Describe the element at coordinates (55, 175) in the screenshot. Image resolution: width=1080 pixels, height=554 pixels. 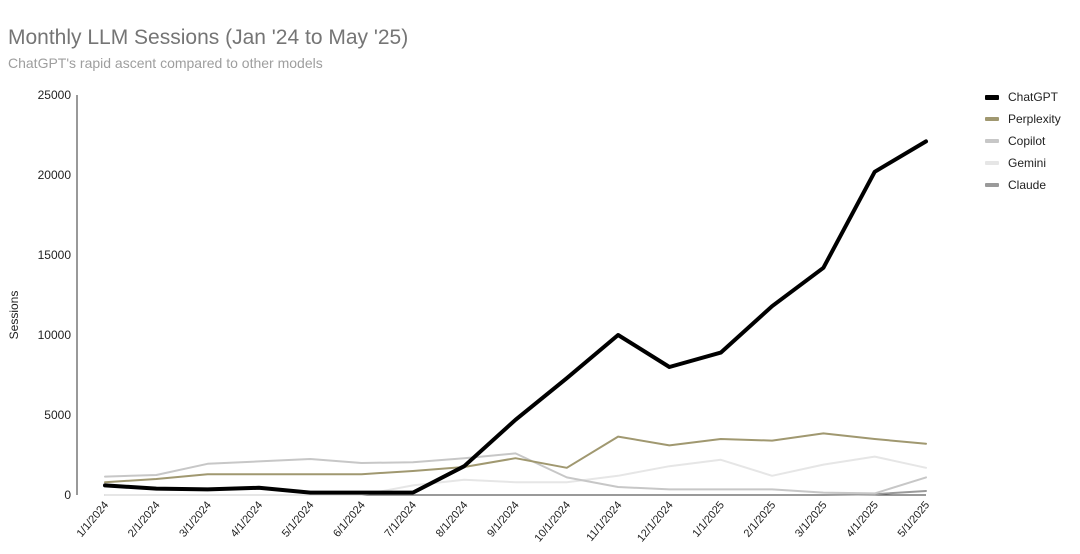
I see `y-tick-label: 20000` at that location.